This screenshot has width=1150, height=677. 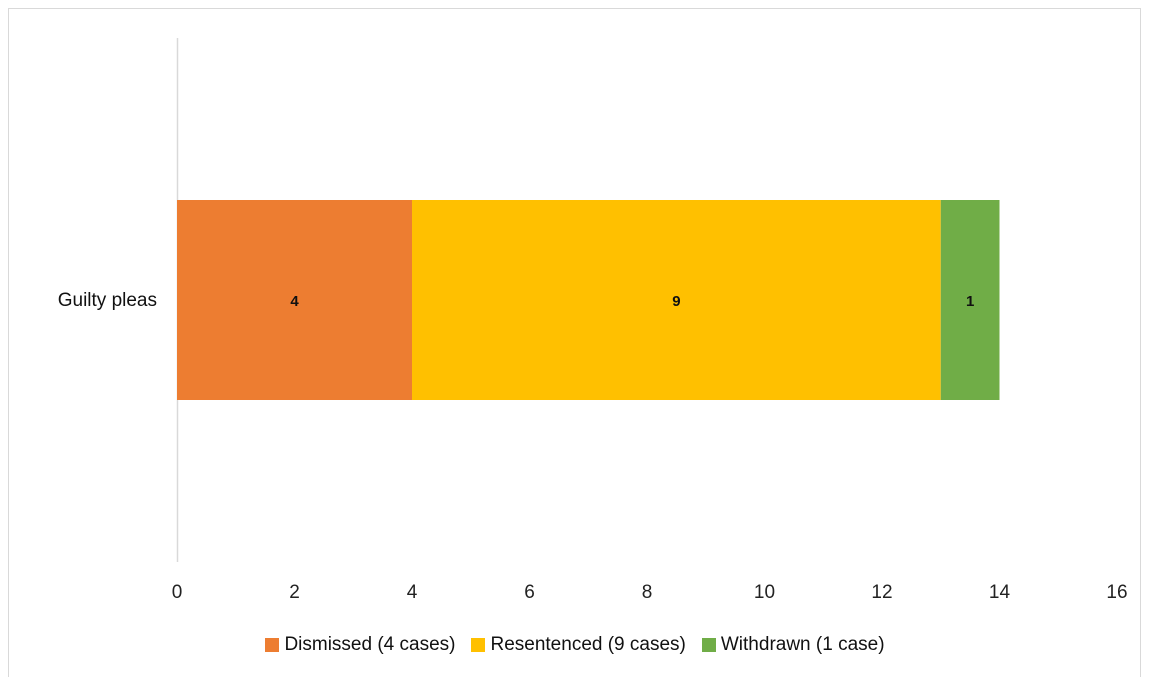 What do you see at coordinates (294, 592) in the screenshot?
I see `x-tick-label: 2` at bounding box center [294, 592].